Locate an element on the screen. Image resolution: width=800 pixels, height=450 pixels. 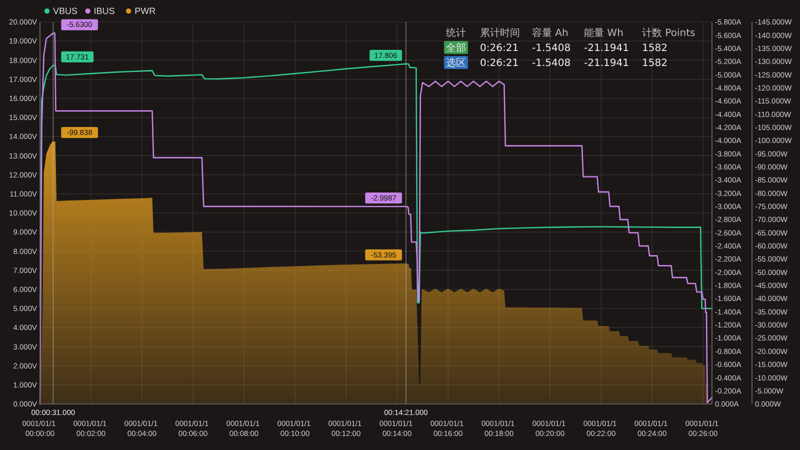
annotation: 容量 Ah is located at coordinates (550, 33).